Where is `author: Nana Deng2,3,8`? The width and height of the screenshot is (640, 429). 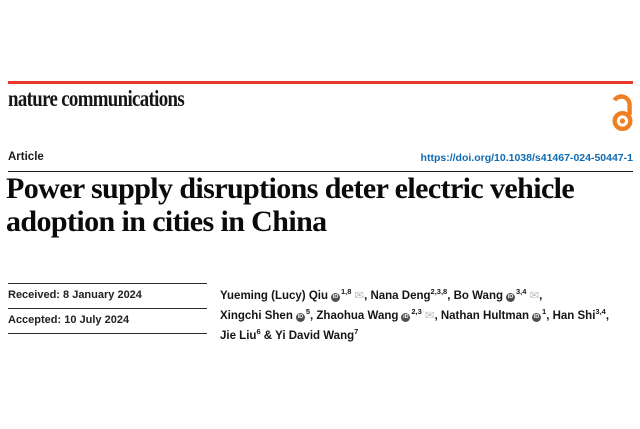
author: Nana Deng2,3,8 is located at coordinates (409, 294).